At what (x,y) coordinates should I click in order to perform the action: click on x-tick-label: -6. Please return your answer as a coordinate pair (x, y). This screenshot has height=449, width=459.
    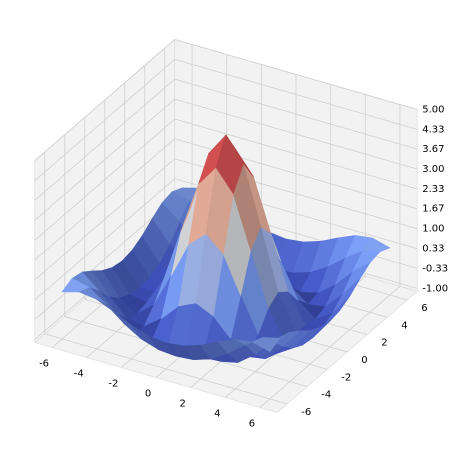
    Looking at the image, I should click on (44, 364).